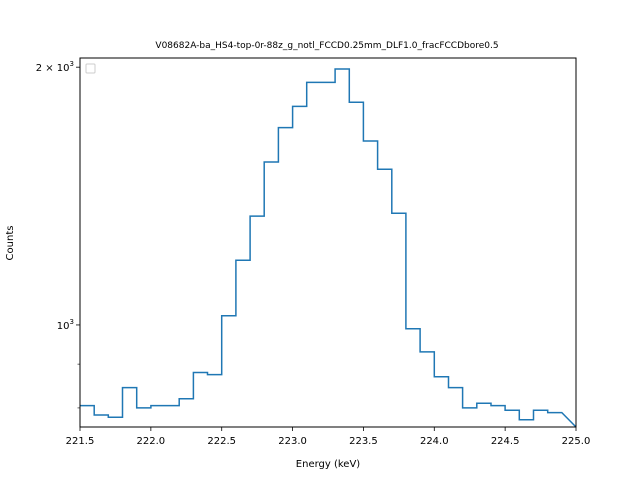 The width and height of the screenshot is (640, 480). What do you see at coordinates (55, 67) in the screenshot?
I see `y-tick-label: 2 × 10³` at bounding box center [55, 67].